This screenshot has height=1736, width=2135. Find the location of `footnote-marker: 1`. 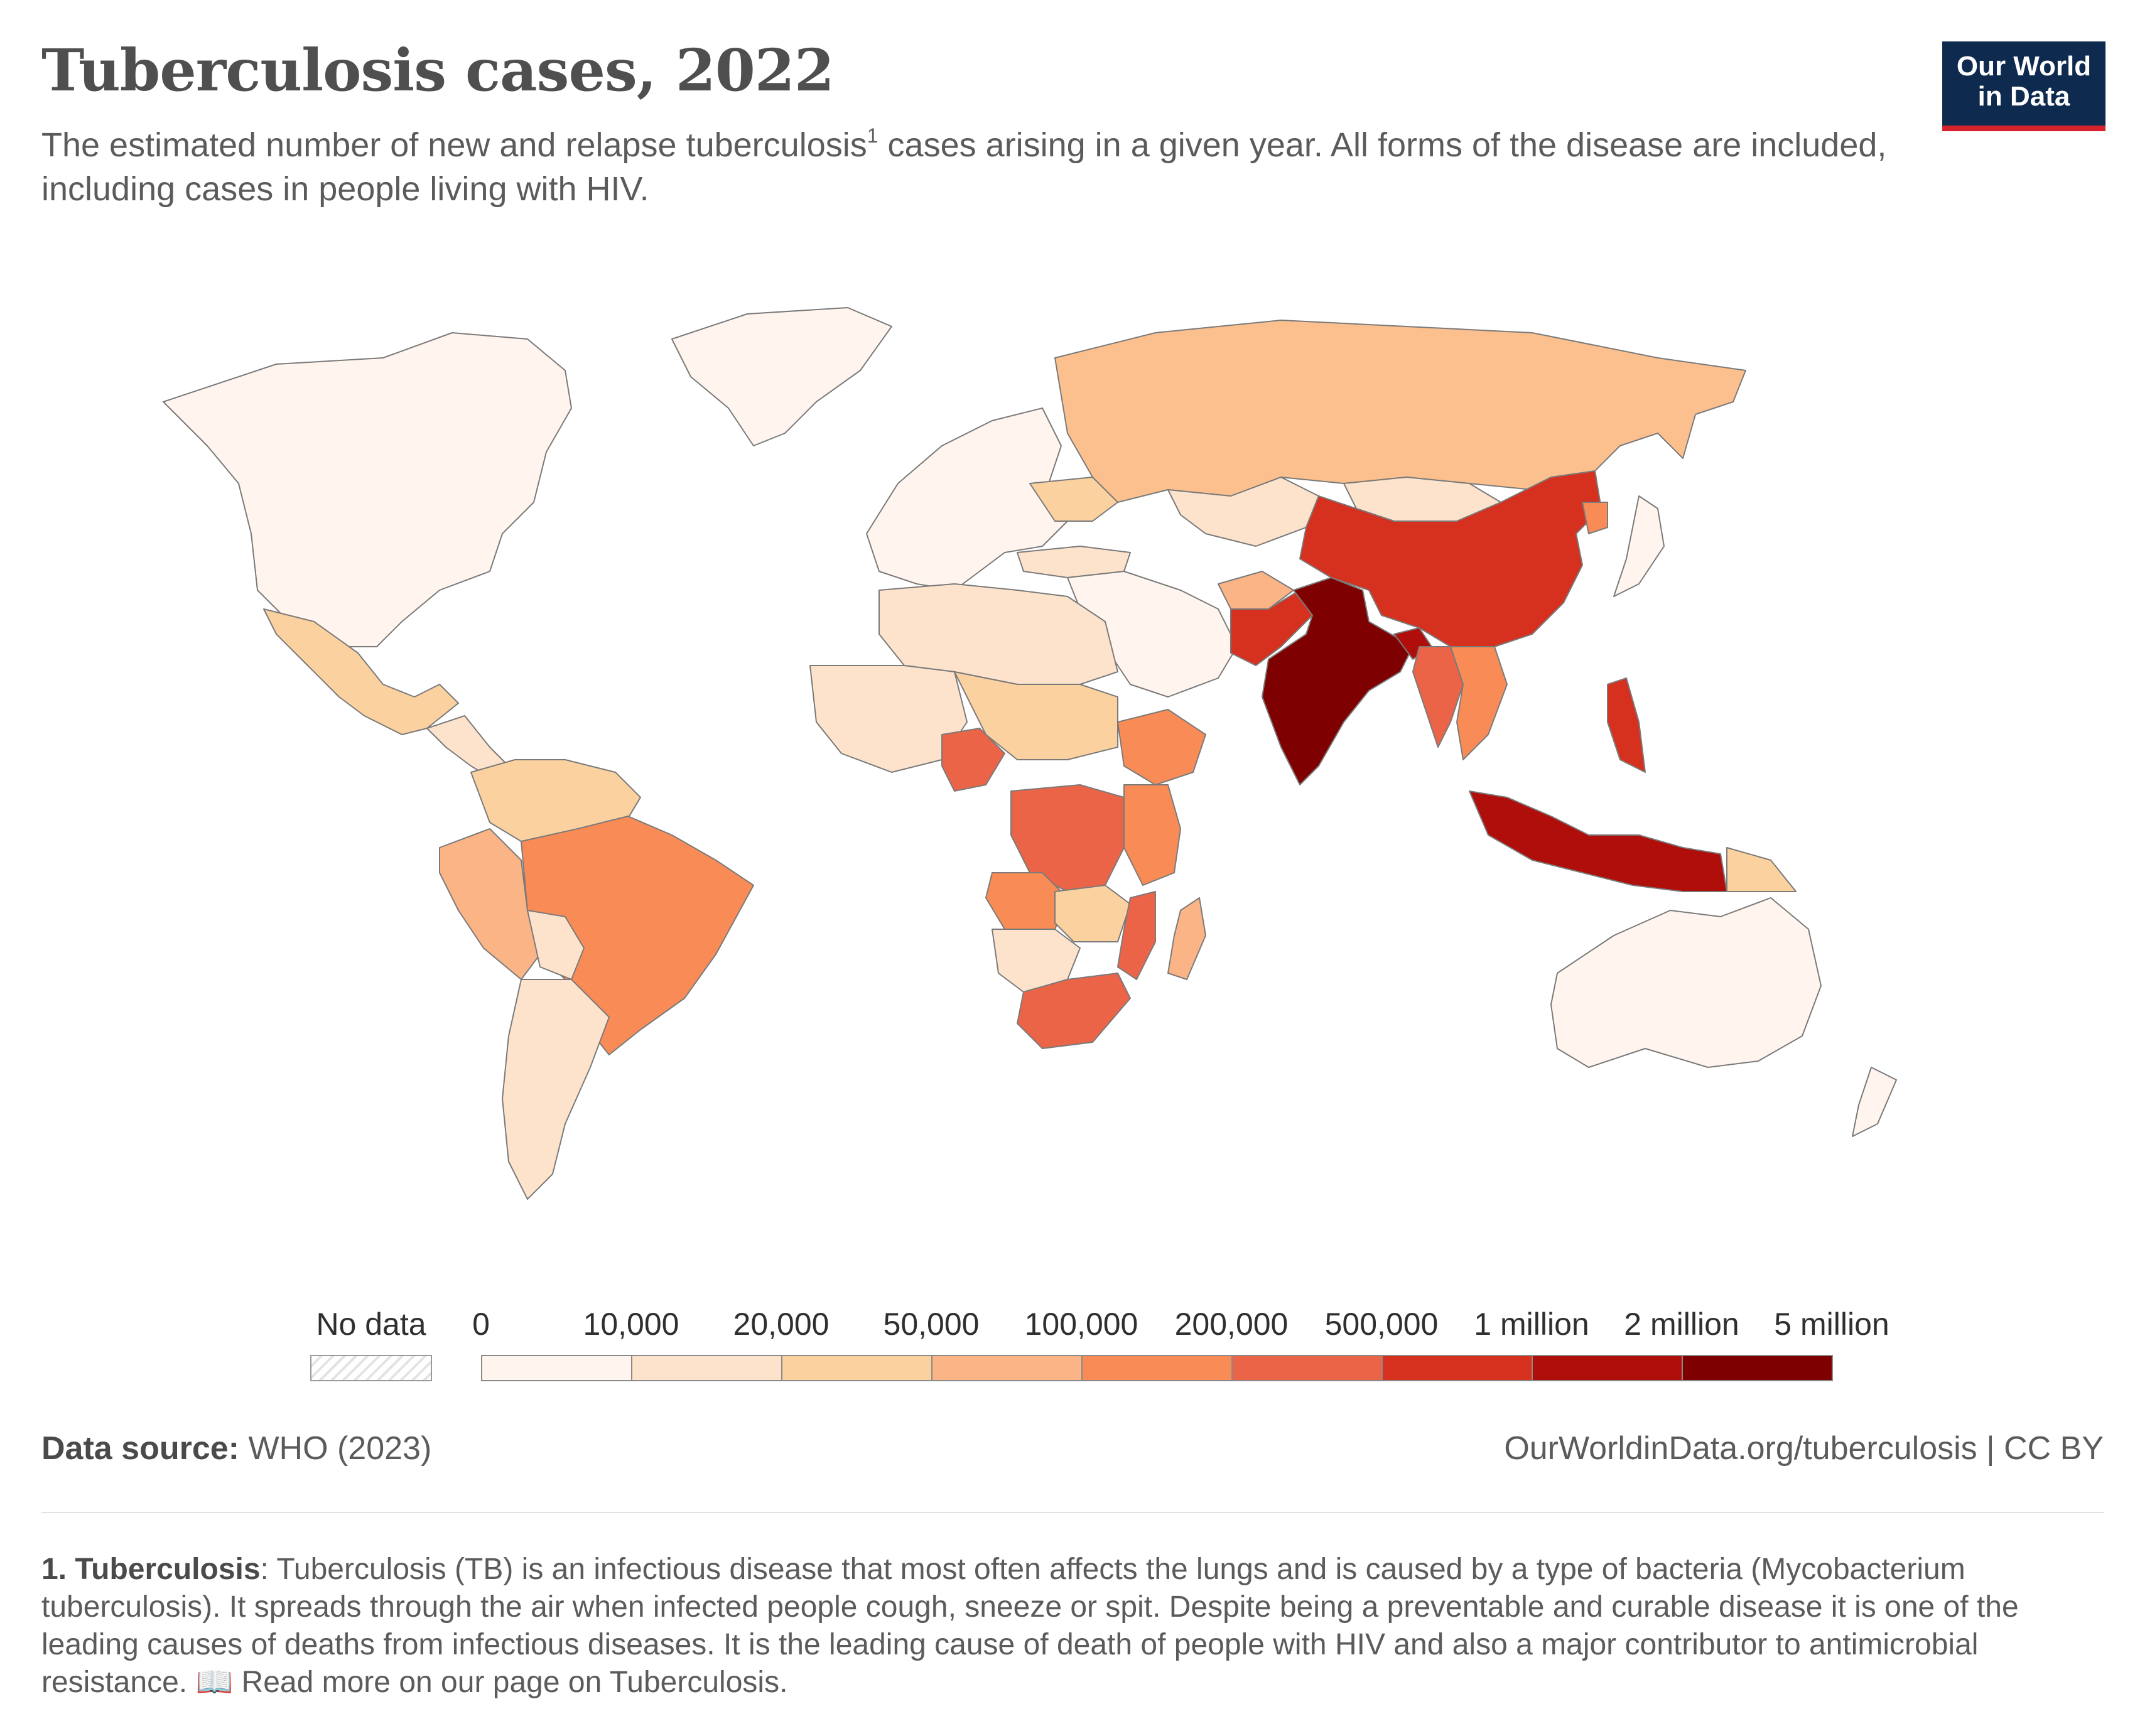

footnote-marker: 1 is located at coordinates (872, 135).